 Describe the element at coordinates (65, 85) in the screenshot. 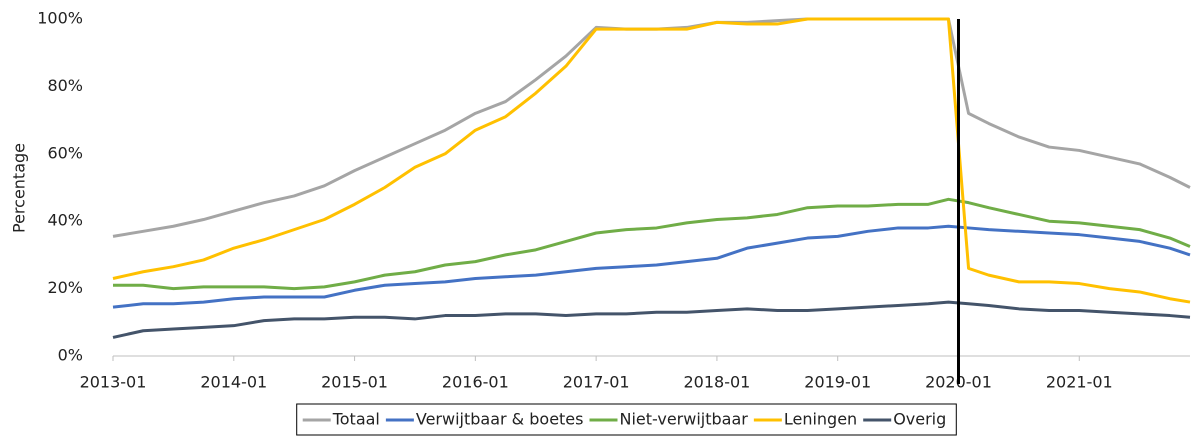

I see `y-tick-label: 80%` at that location.